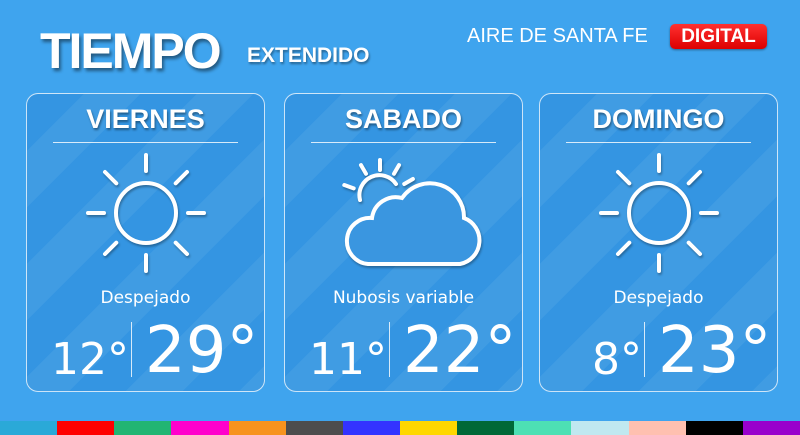  Describe the element at coordinates (658, 119) in the screenshot. I see `day-name: DOMINGO` at that location.